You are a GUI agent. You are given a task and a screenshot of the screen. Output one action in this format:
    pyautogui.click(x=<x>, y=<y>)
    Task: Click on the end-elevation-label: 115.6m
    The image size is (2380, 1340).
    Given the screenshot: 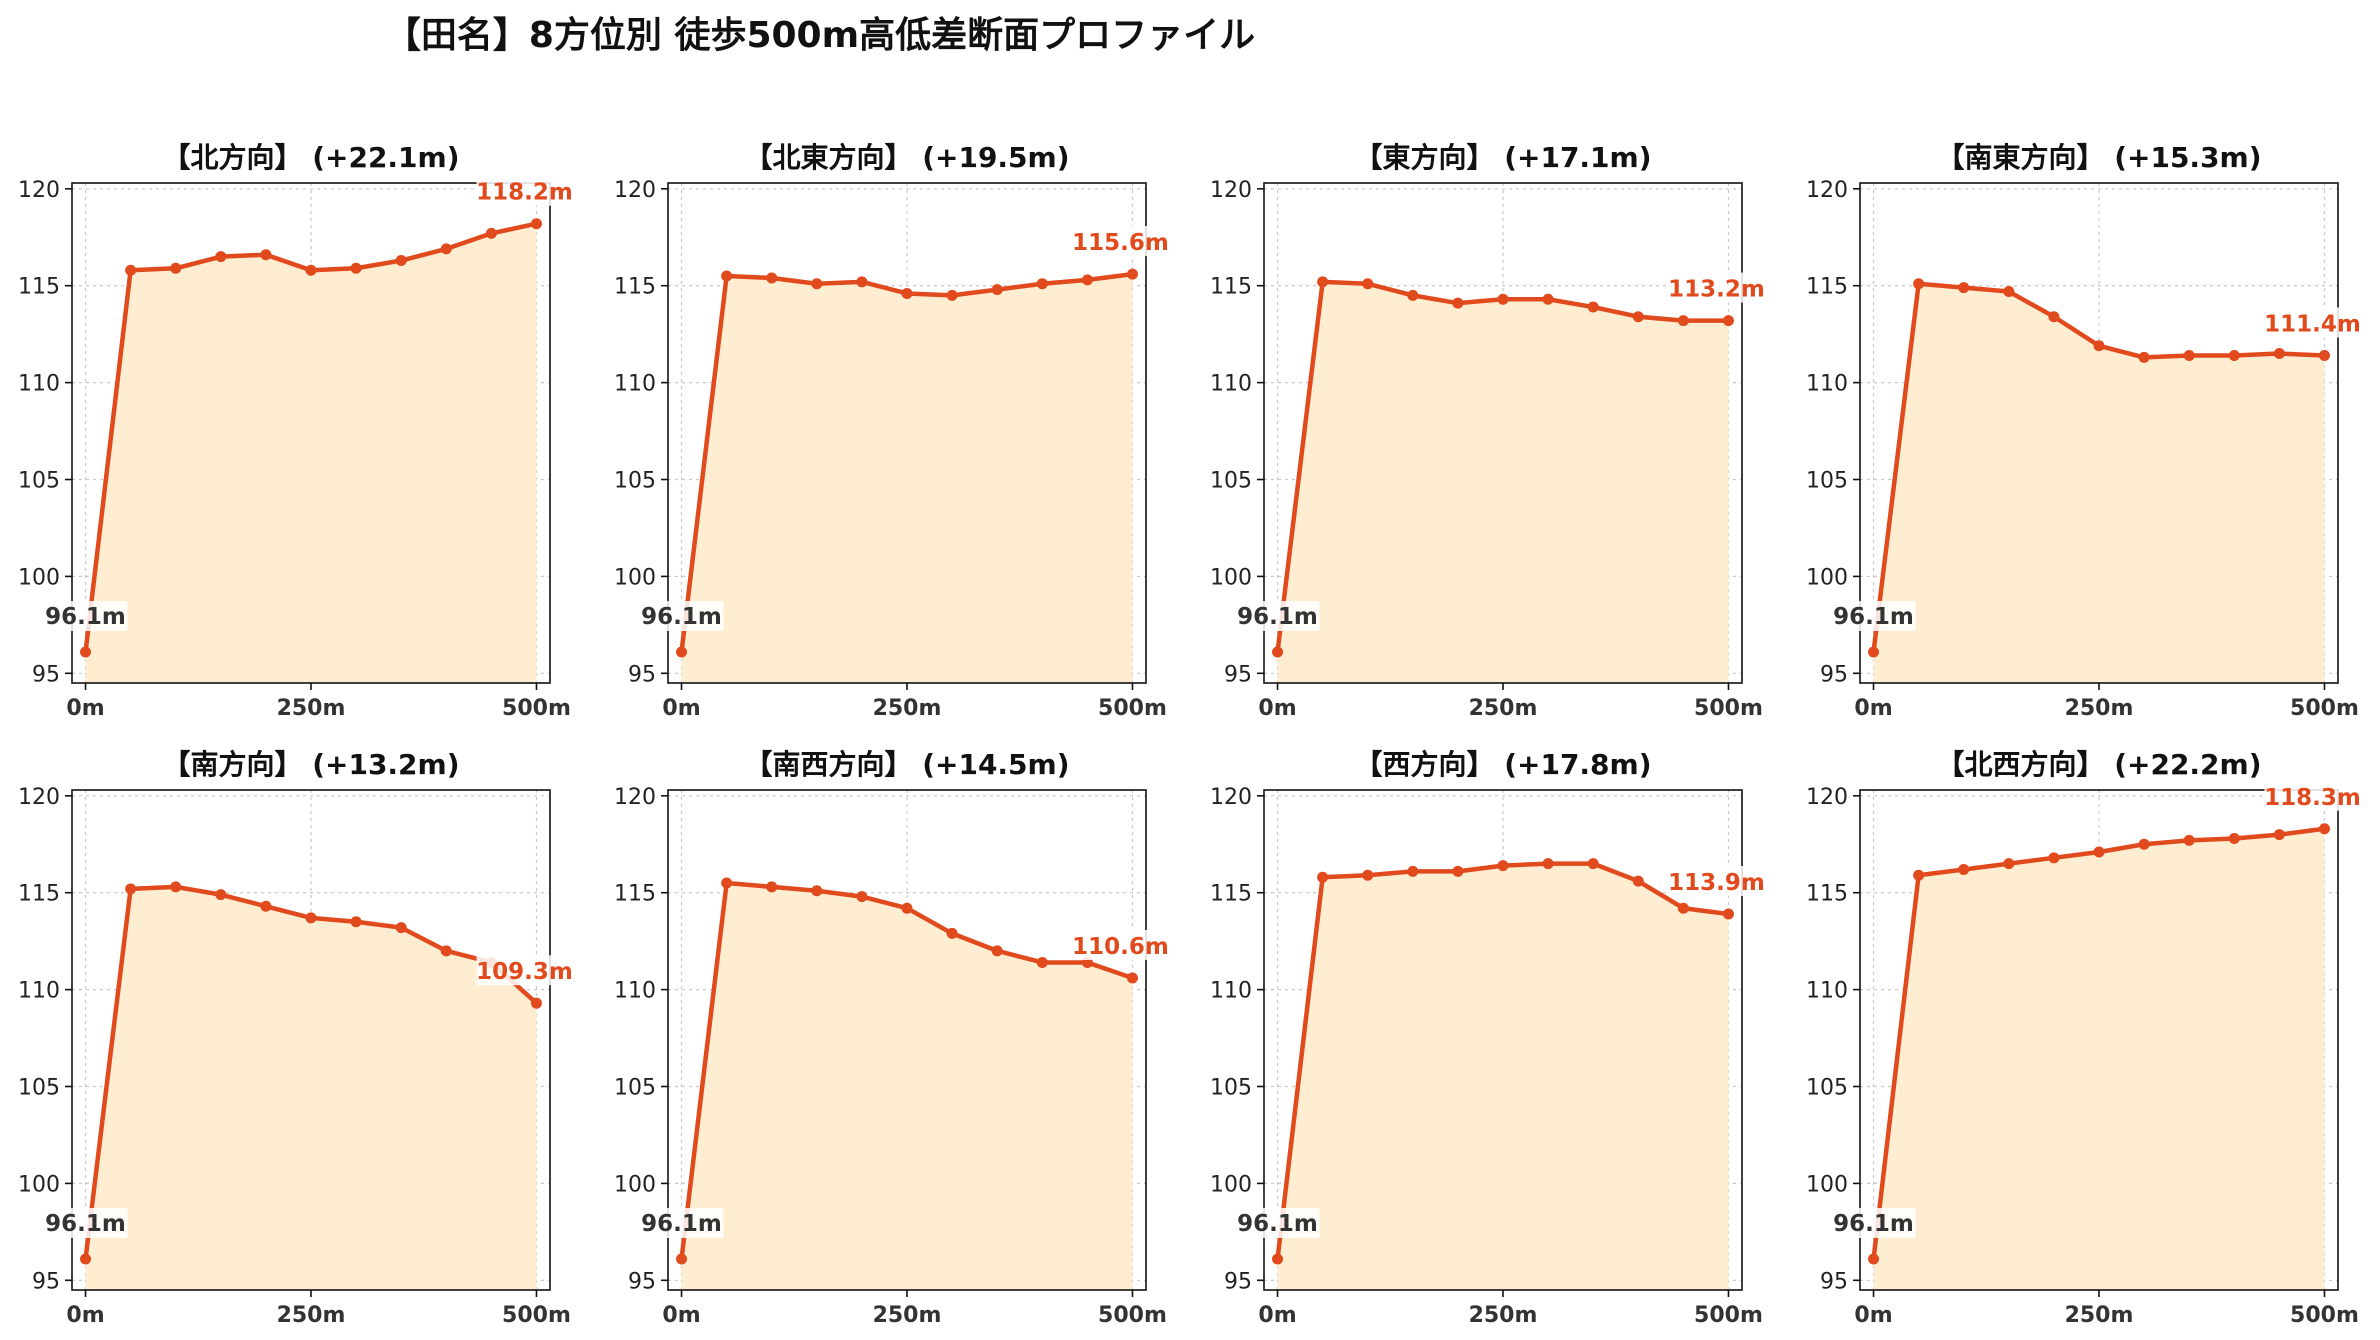 What is the action you would take?
    pyautogui.click(x=1120, y=243)
    